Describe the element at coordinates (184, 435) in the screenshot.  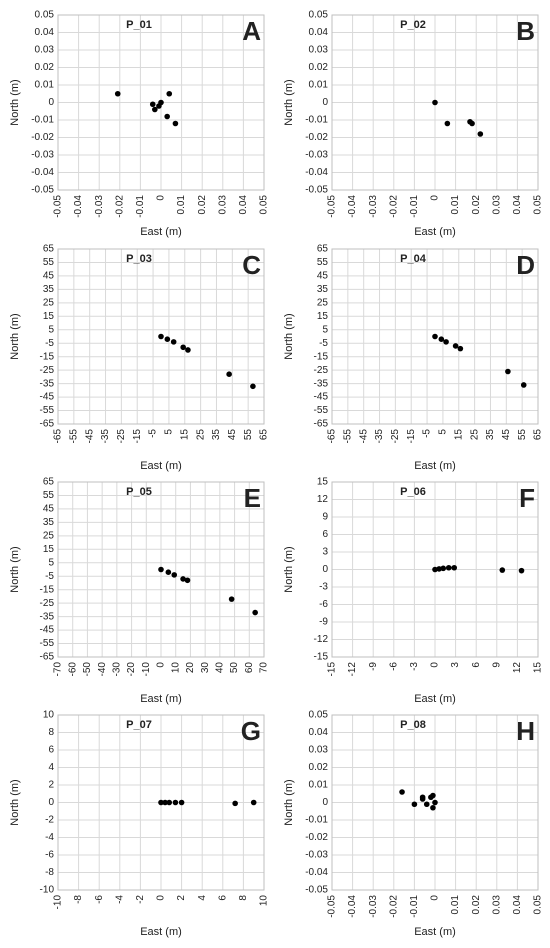
I see `x-tick-label: 15` at that location.